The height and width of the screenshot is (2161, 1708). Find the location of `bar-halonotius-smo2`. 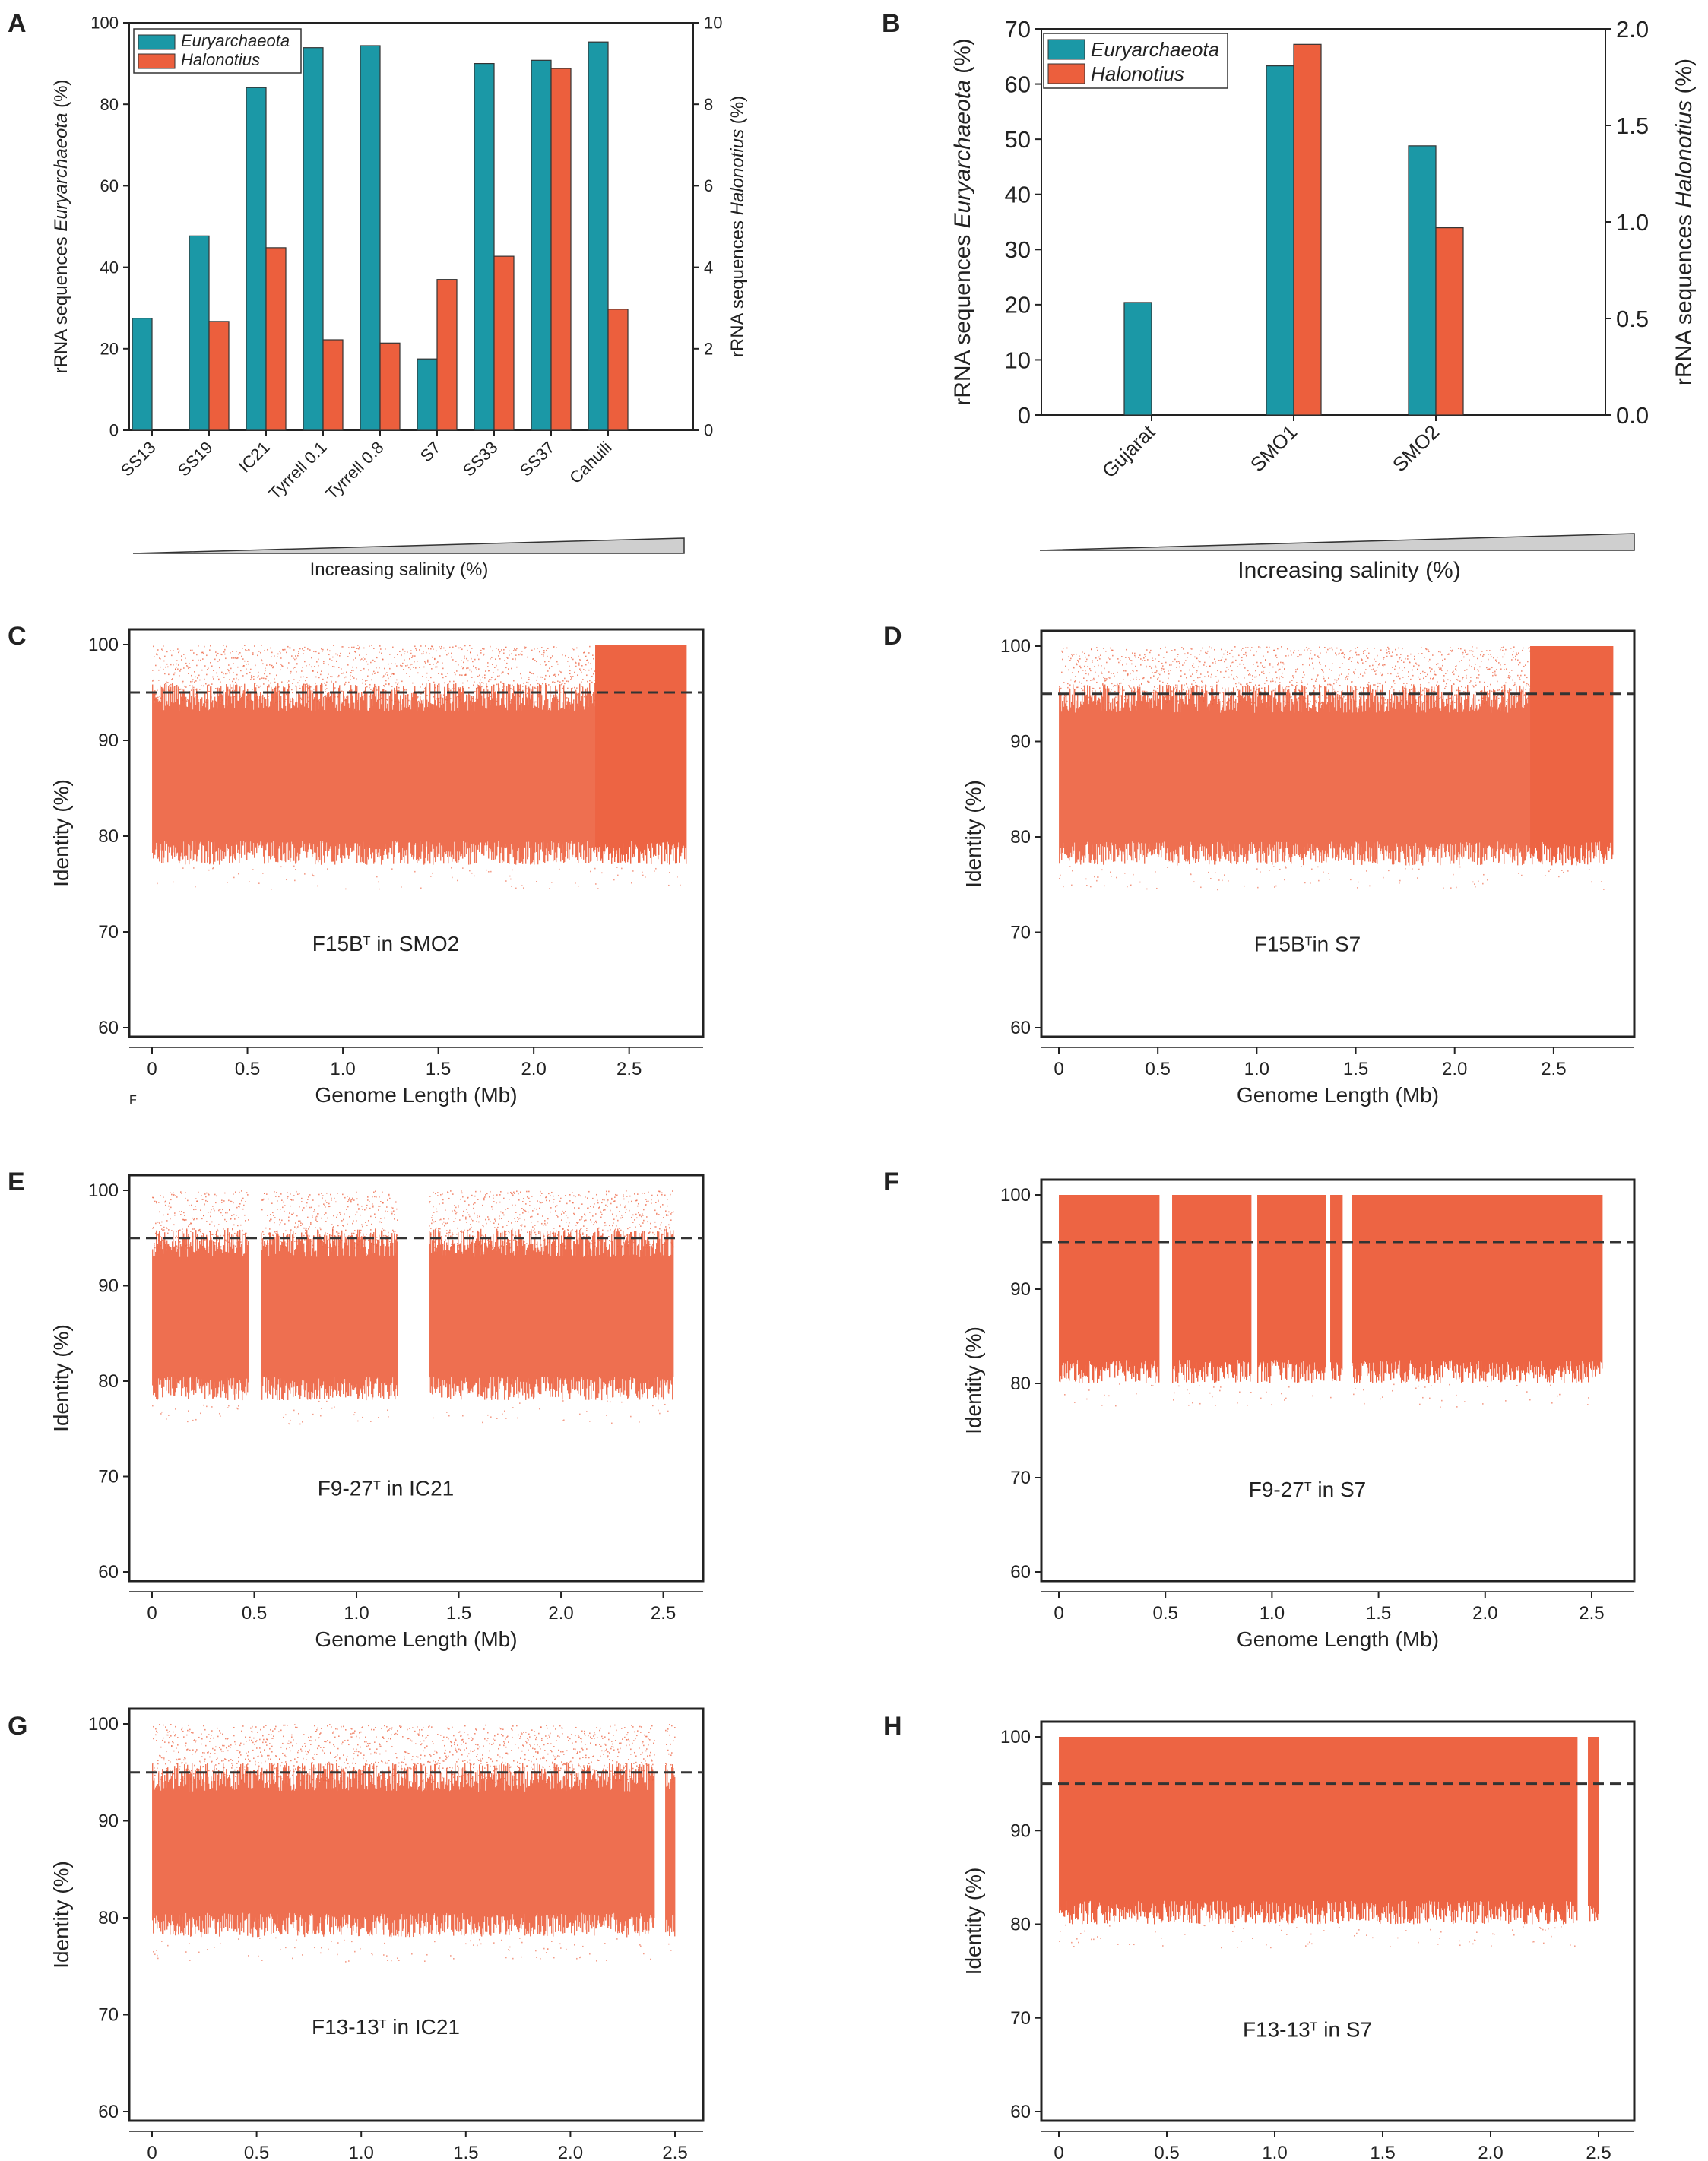

bar-halonotius-smo2 is located at coordinates (1449, 321).